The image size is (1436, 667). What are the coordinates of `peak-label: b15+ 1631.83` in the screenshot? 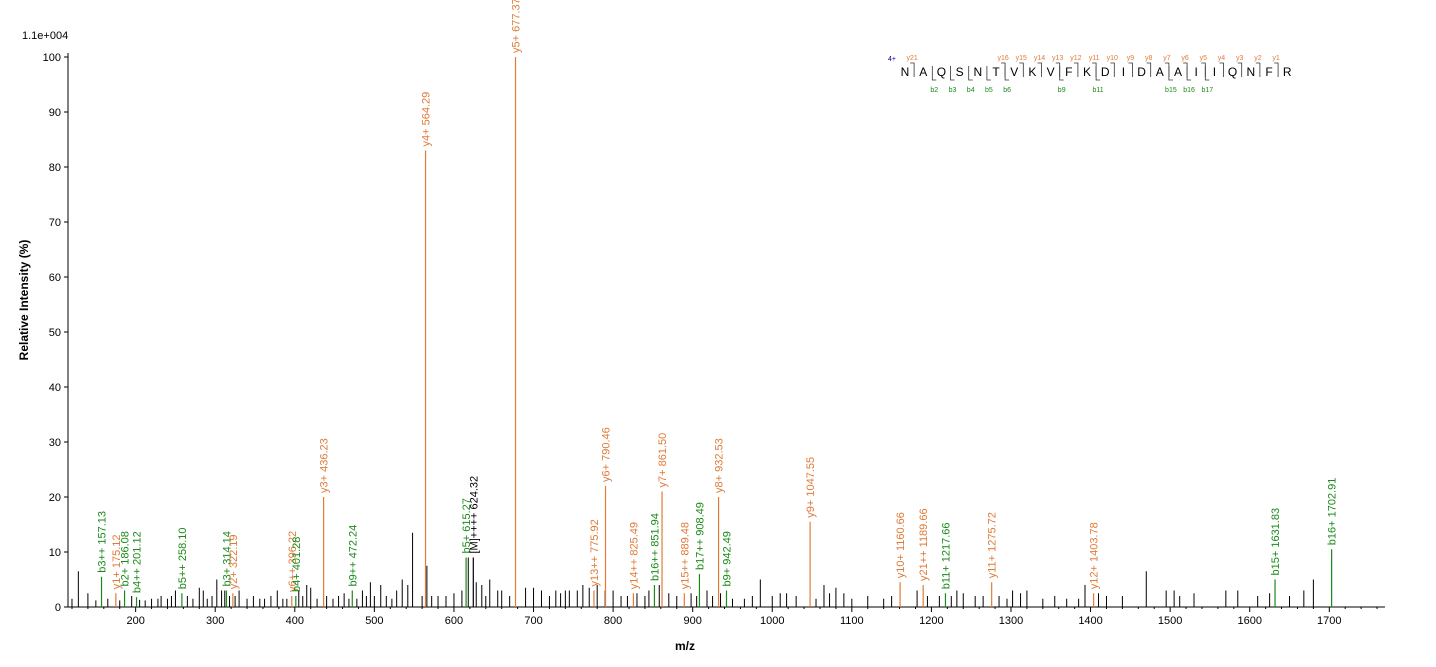 It's located at (1276, 542).